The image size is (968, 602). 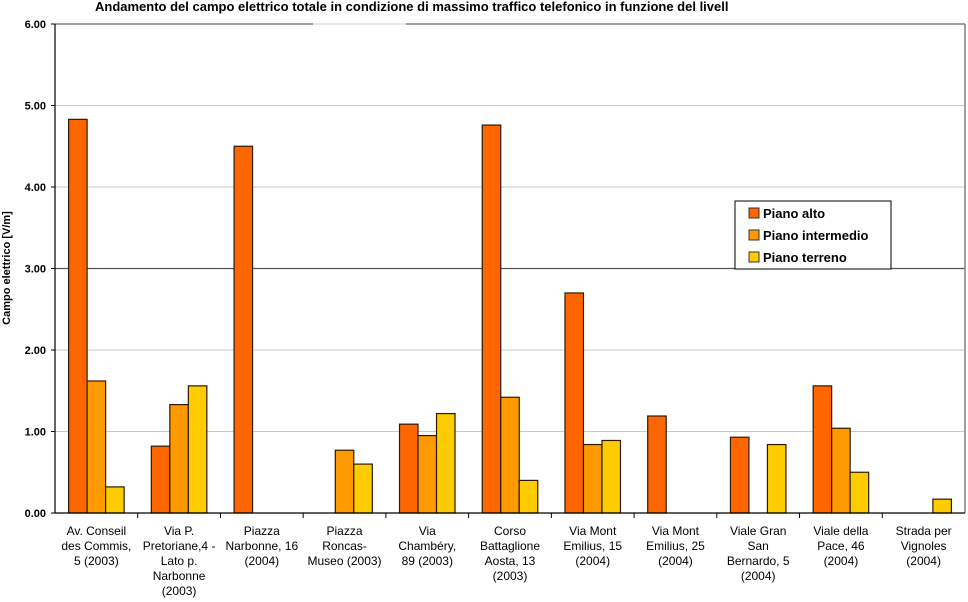 What do you see at coordinates (840, 546) in the screenshot?
I see `x-tick-label: Viale della Pace, 46 (2004)` at bounding box center [840, 546].